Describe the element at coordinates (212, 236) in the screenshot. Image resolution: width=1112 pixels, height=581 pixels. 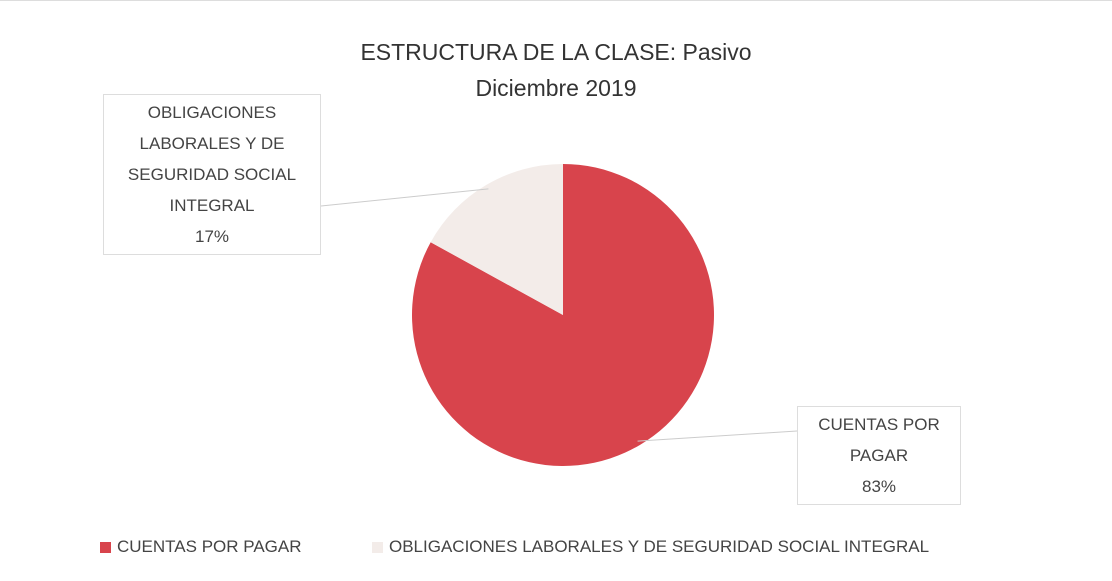
I see `data-label-value: 17%` at that location.